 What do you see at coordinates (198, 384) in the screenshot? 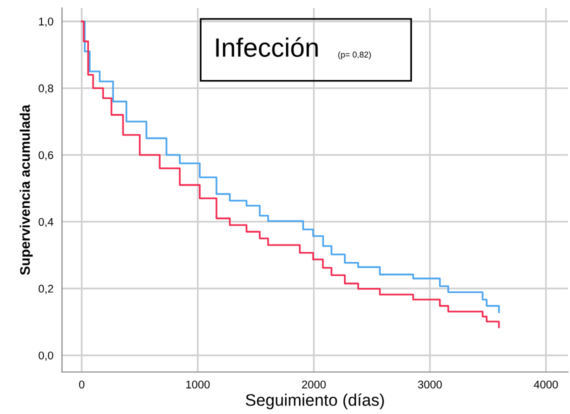
I see `x-tick-label: 1000` at bounding box center [198, 384].